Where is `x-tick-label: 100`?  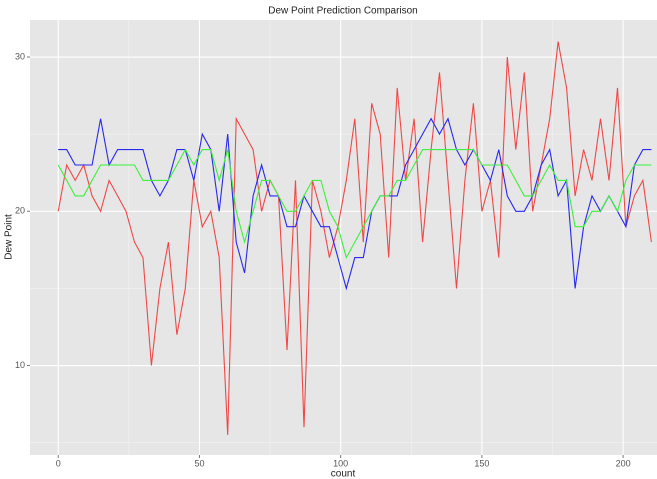
x-tick-label: 100 is located at coordinates (340, 463).